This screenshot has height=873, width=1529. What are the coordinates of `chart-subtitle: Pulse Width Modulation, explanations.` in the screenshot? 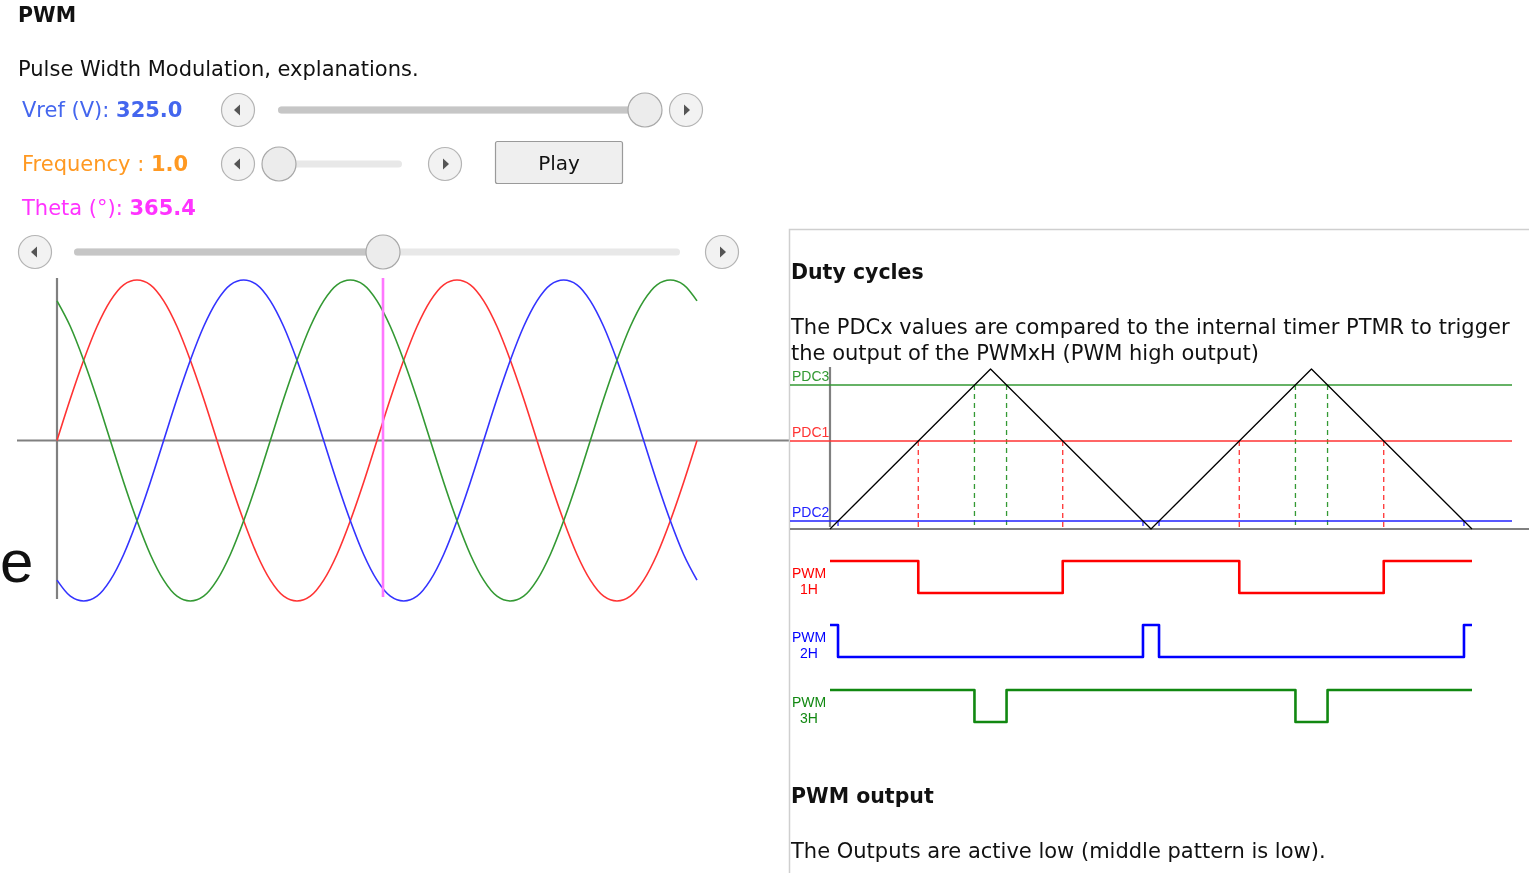 It's located at (218, 69).